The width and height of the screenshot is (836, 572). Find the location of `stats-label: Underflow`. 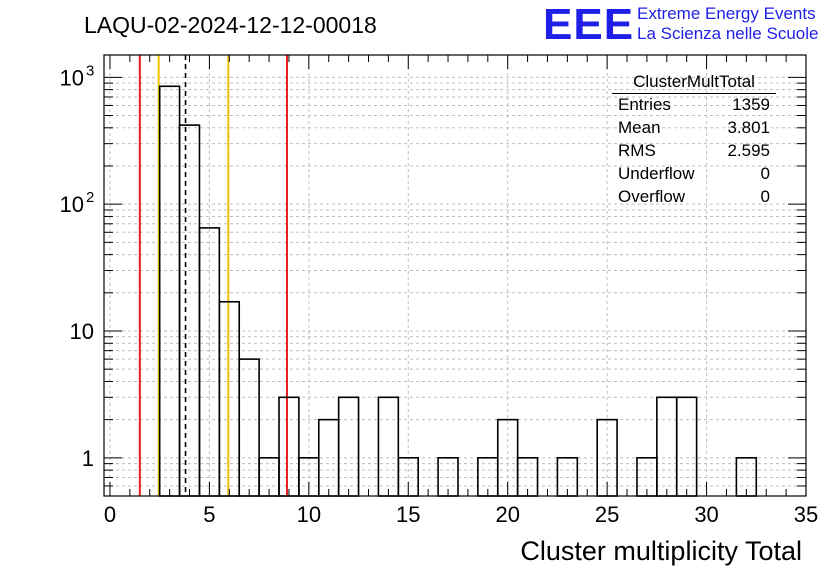

stats-label: Underflow is located at coordinates (656, 173).